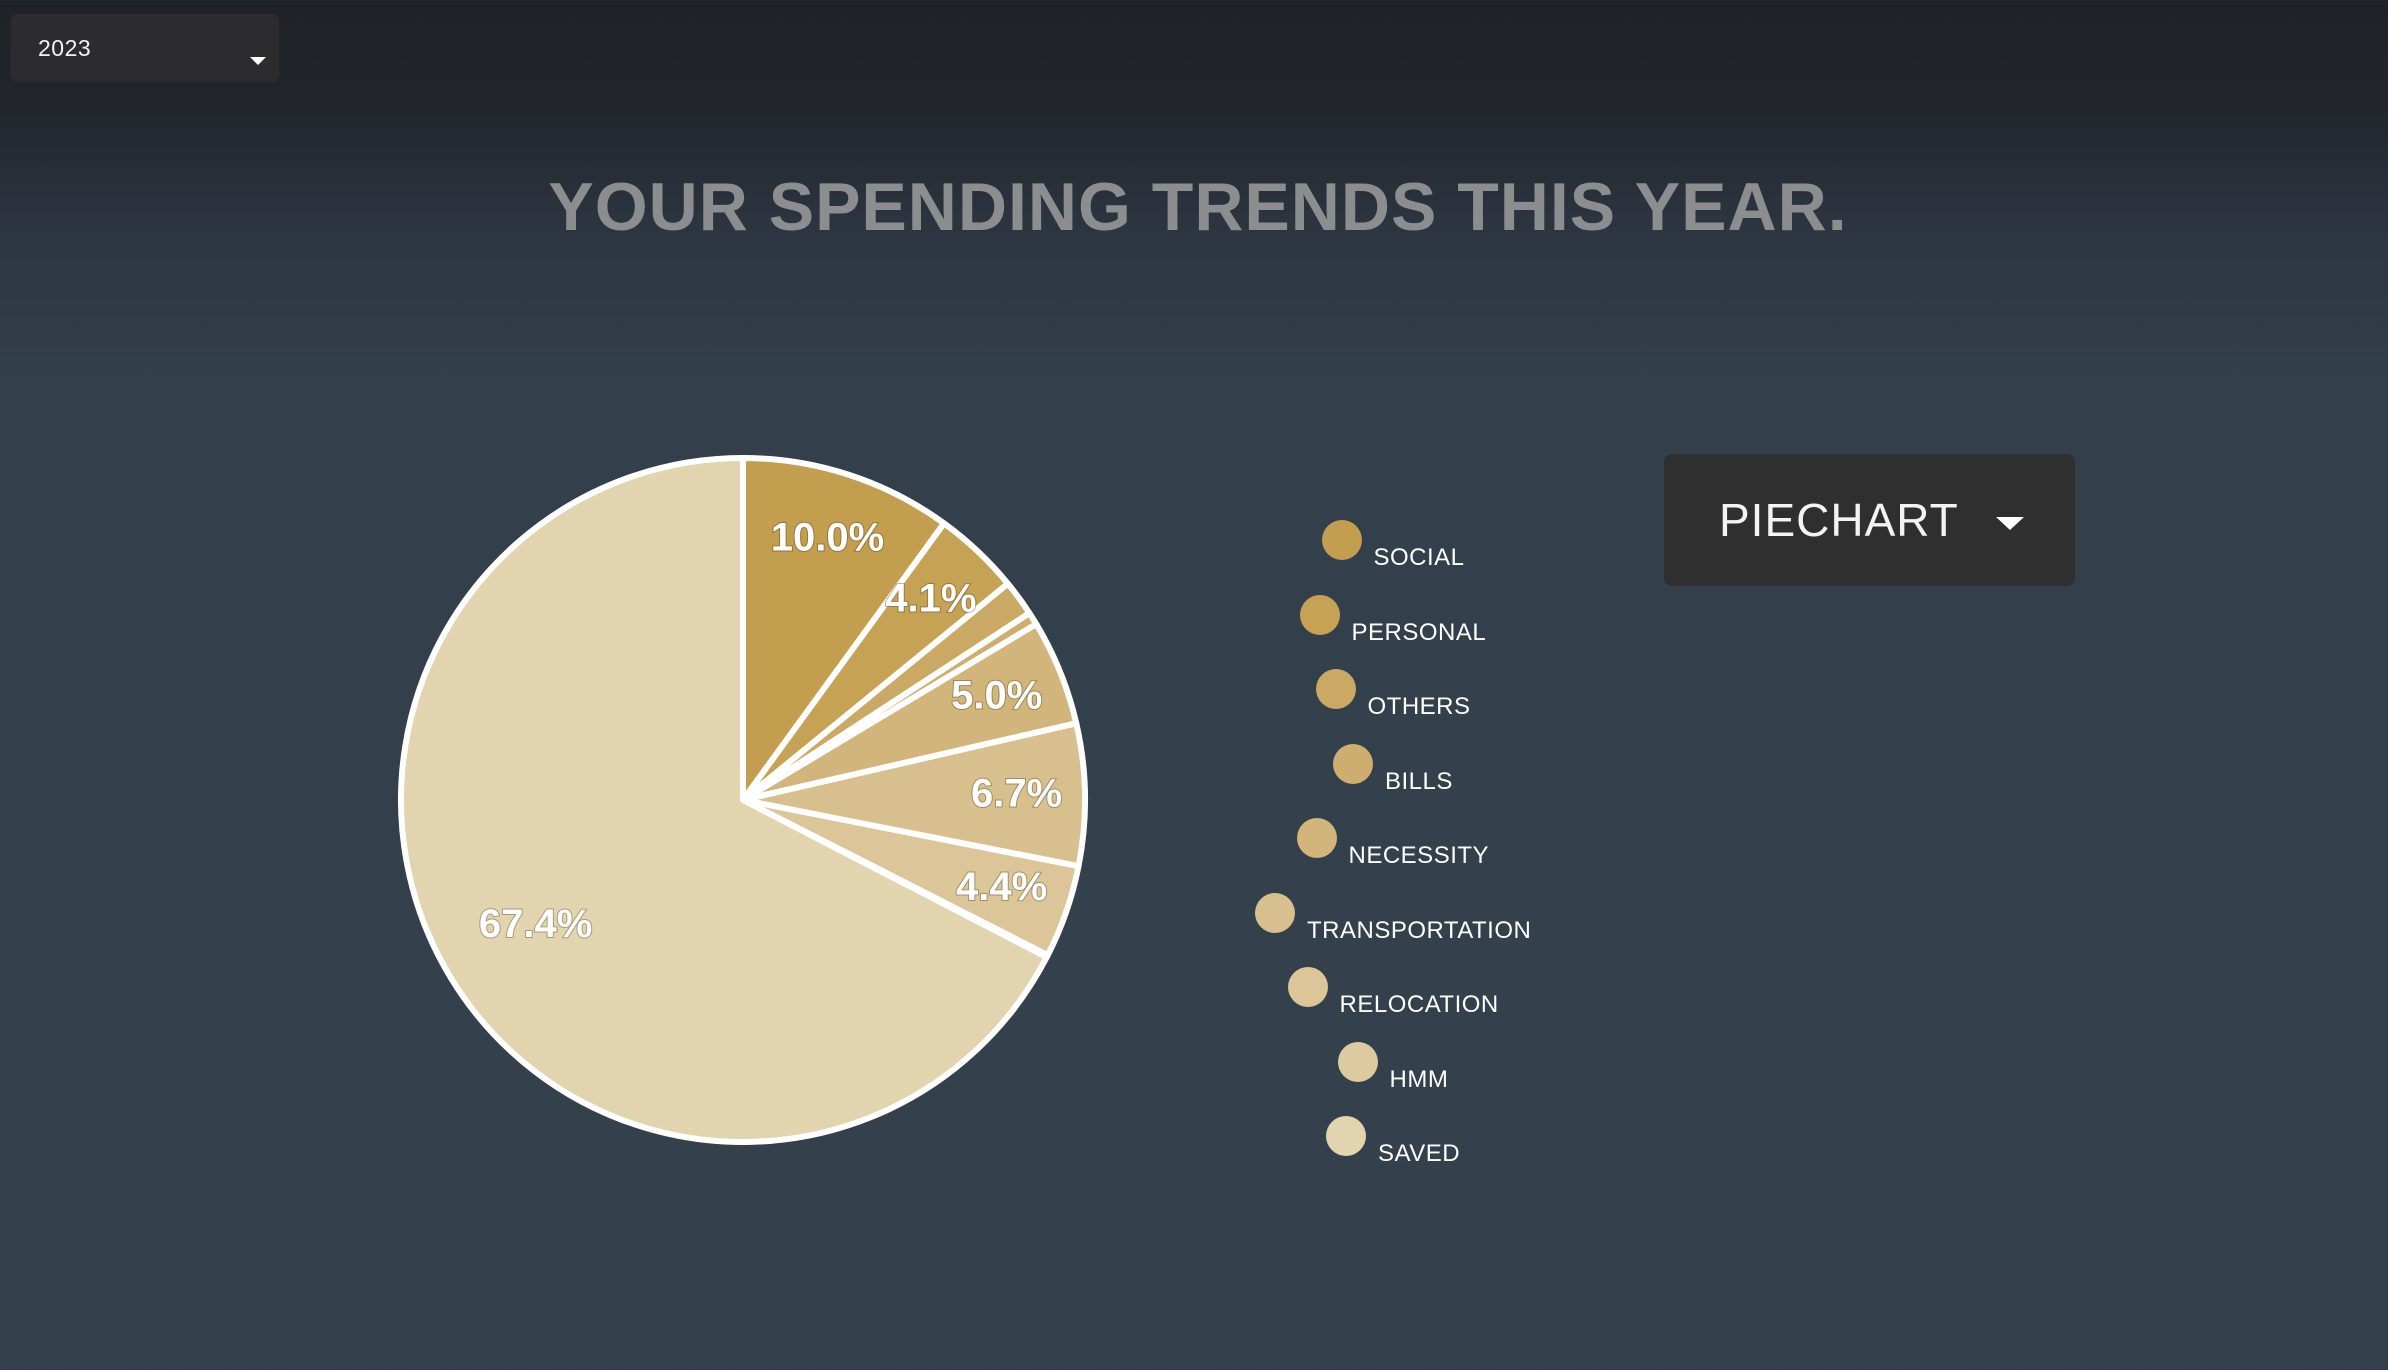  Describe the element at coordinates (1419, 855) in the screenshot. I see `legend-label: NECESSITY` at that location.